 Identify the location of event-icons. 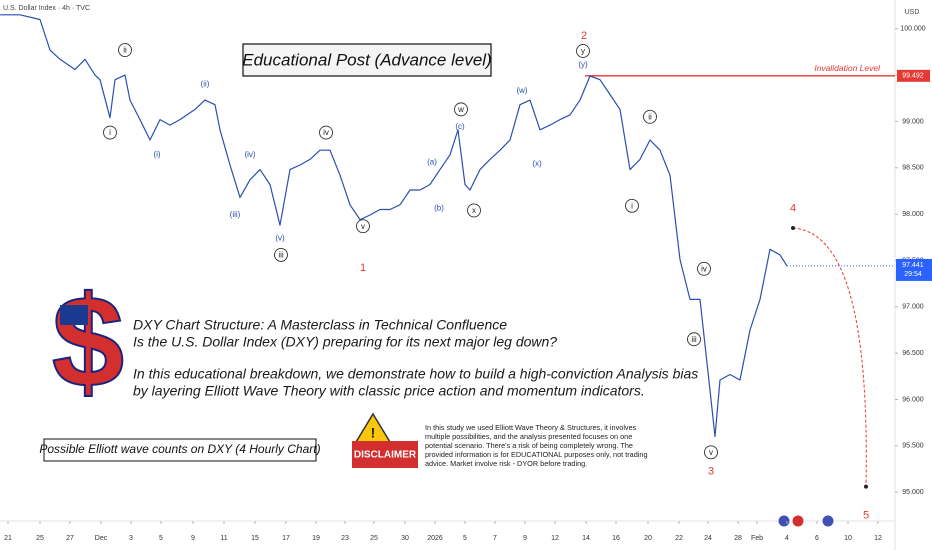
(806, 521).